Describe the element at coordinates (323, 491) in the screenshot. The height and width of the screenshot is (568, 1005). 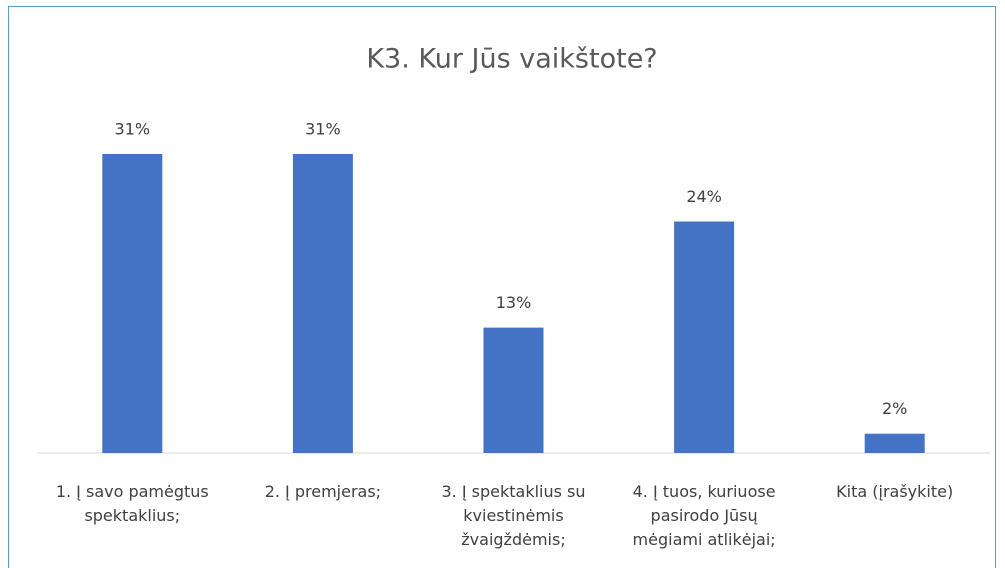
I see `x-tick-label: 2. Į premjeras;` at that location.